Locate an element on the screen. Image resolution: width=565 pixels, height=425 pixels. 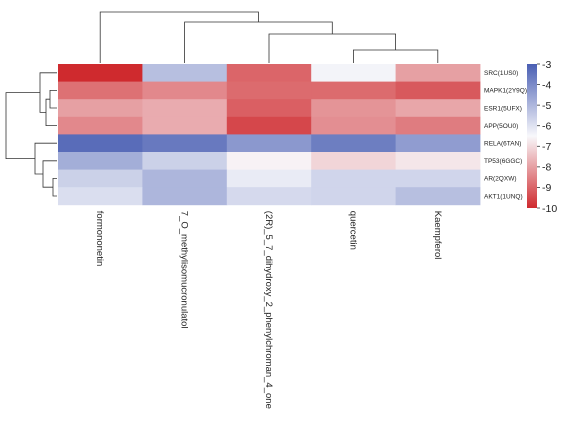
row-label: RELA(6TAN) is located at coordinates (502, 144).